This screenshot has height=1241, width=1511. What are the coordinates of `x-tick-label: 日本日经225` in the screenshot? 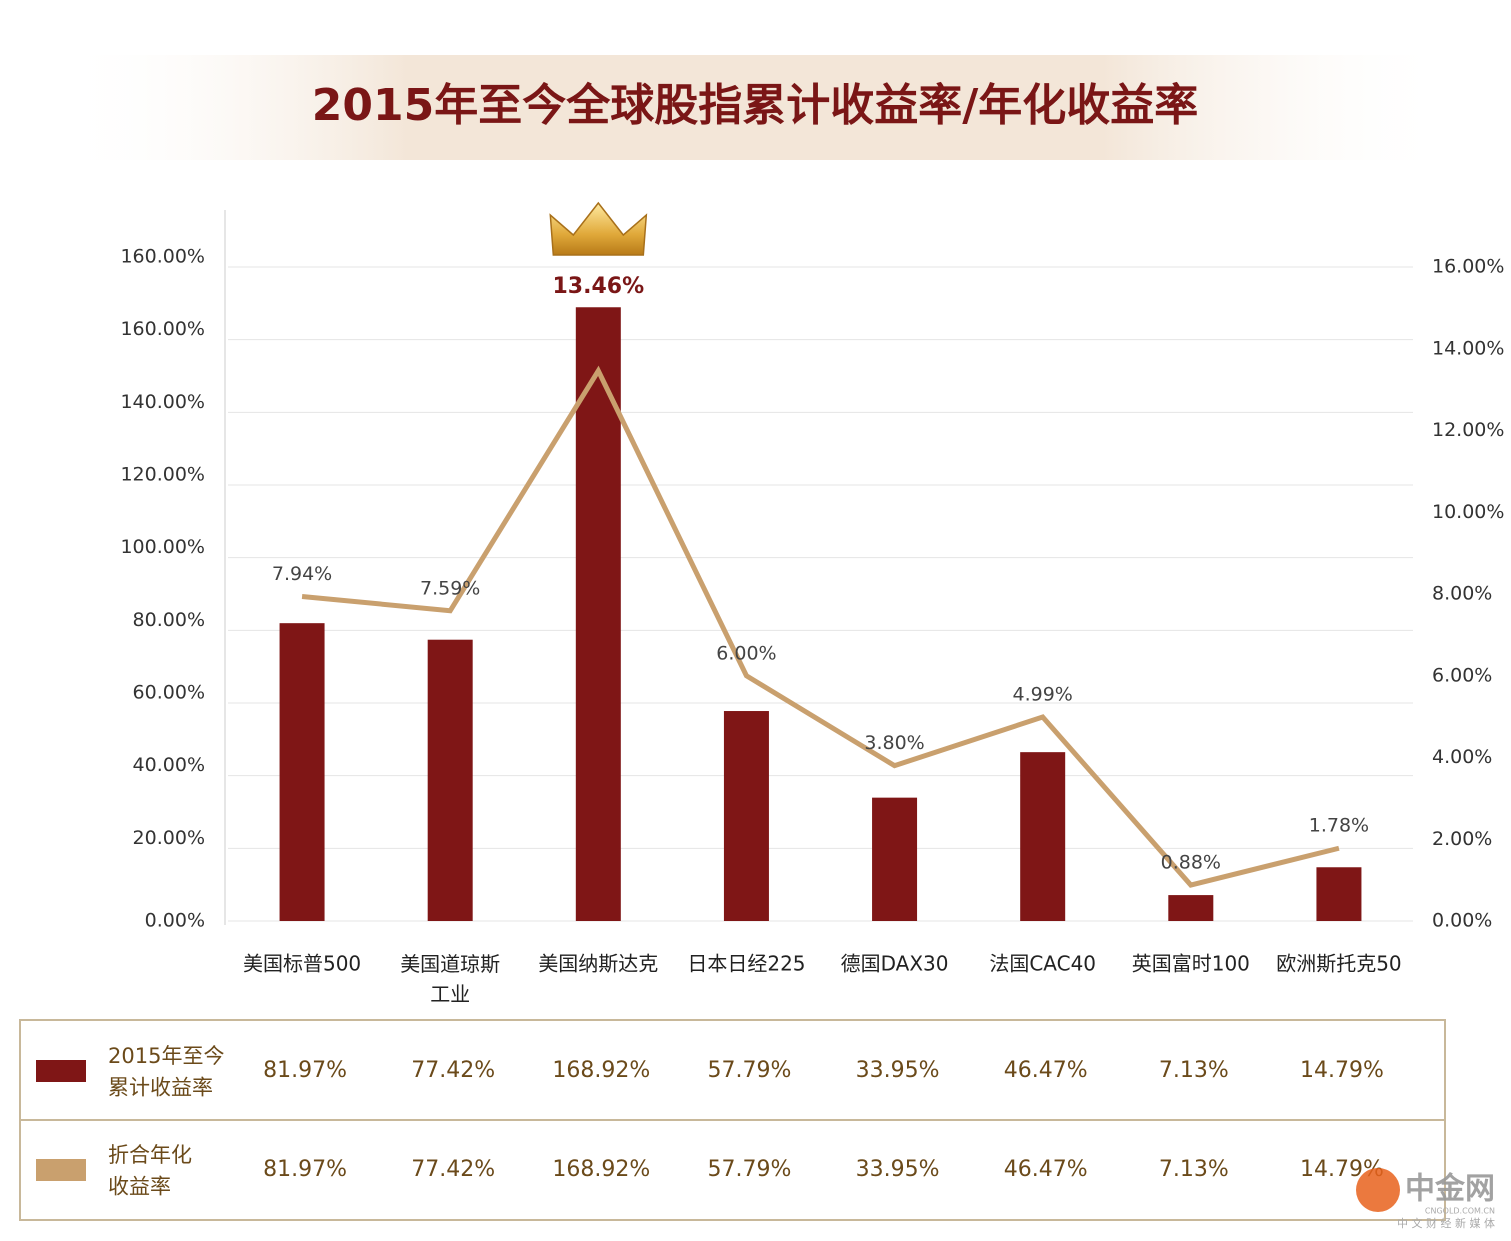 It's located at (746, 964).